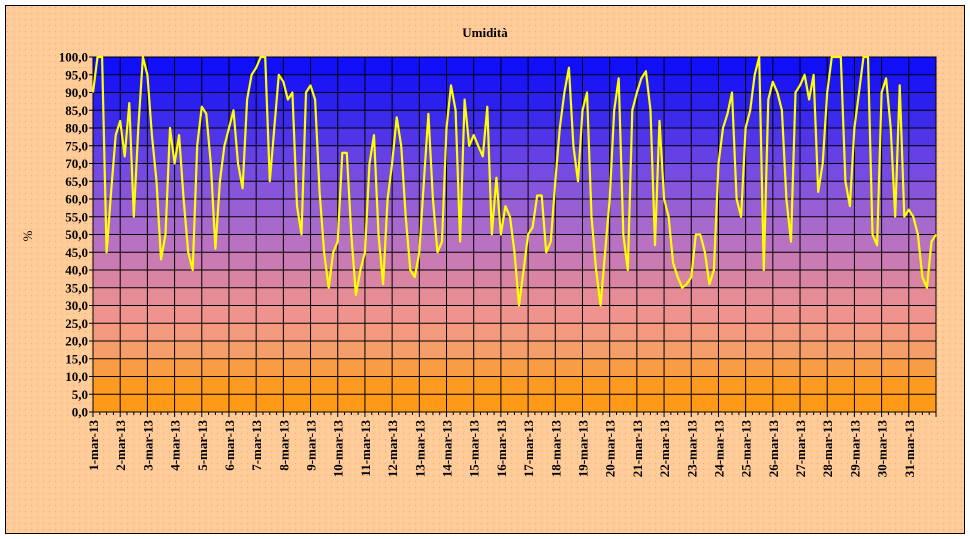  Describe the element at coordinates (637, 449) in the screenshot. I see `x-tick-label: 21-mar-13` at that location.